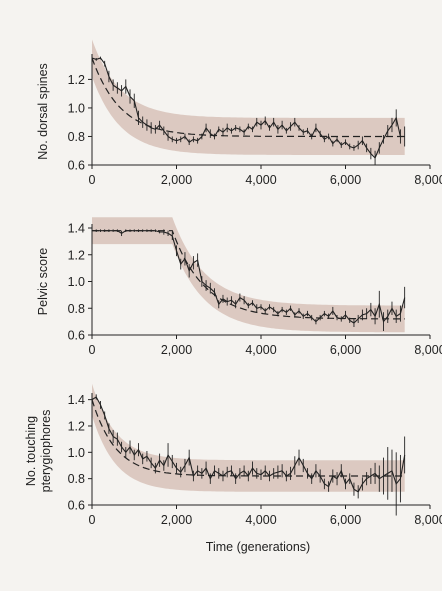 This screenshot has height=591, width=442. I want to click on confidence-band, so click(248, 98).